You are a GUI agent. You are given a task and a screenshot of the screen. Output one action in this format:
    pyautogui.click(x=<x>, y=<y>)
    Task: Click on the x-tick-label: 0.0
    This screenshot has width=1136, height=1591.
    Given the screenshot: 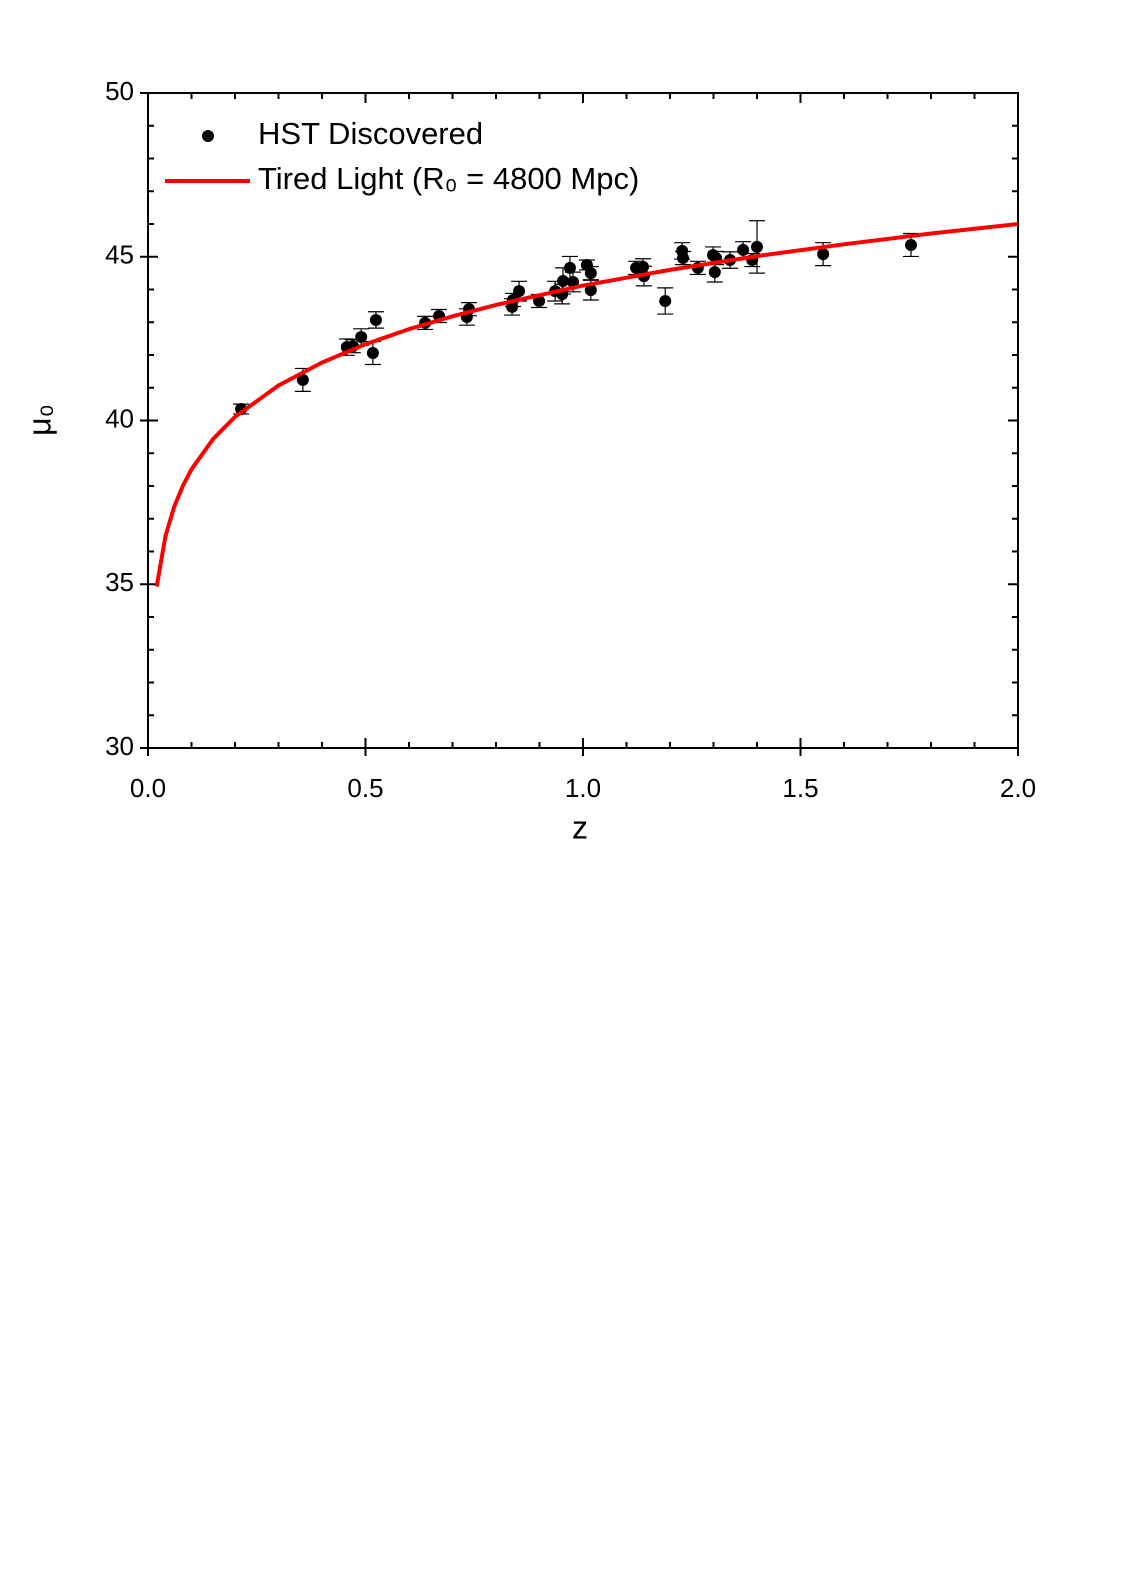 What is the action you would take?
    pyautogui.click(x=148, y=788)
    